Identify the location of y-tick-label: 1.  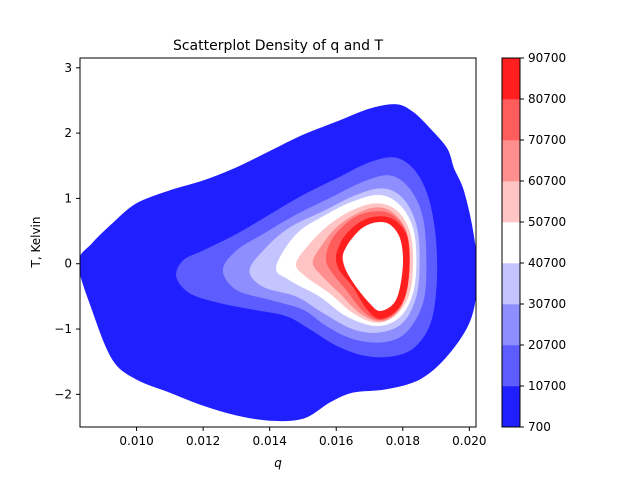
(68, 198).